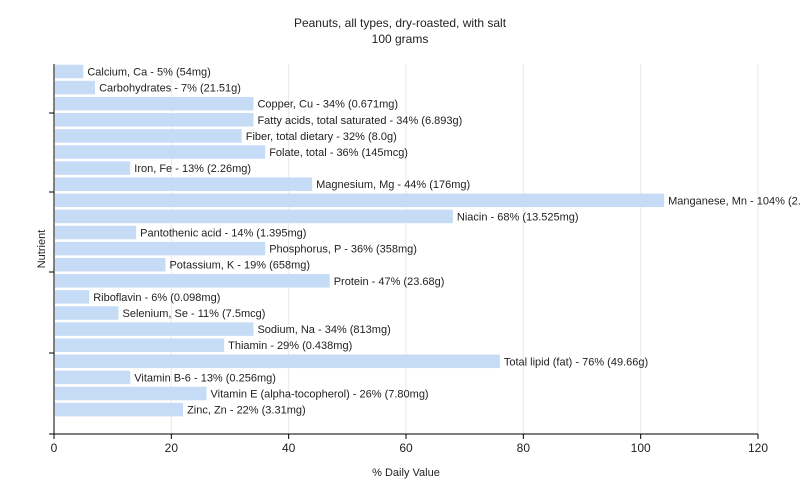  I want to click on bar-label-21: Zinc, Zn - 22% (3.31mg), so click(246, 411).